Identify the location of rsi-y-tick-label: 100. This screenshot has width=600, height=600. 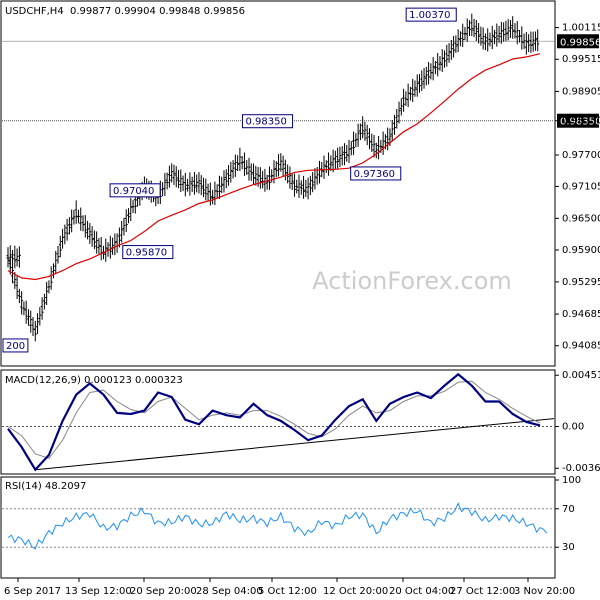
(571, 480).